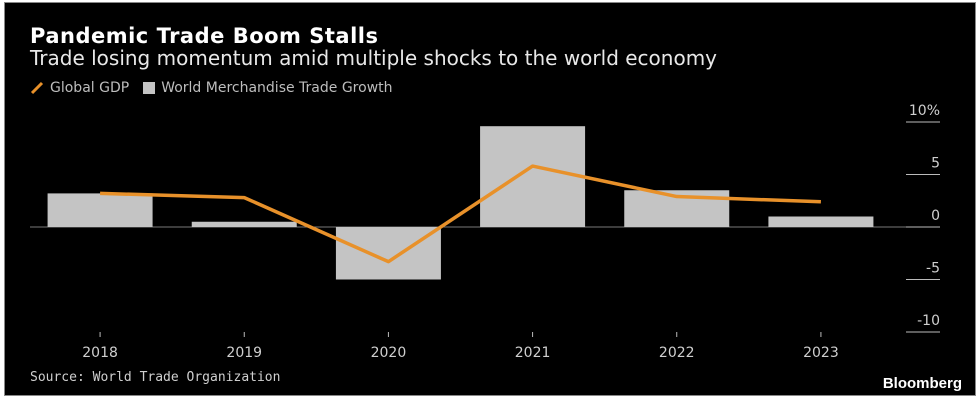 This screenshot has width=980, height=400. I want to click on line-swatch-icon, so click(37, 88).